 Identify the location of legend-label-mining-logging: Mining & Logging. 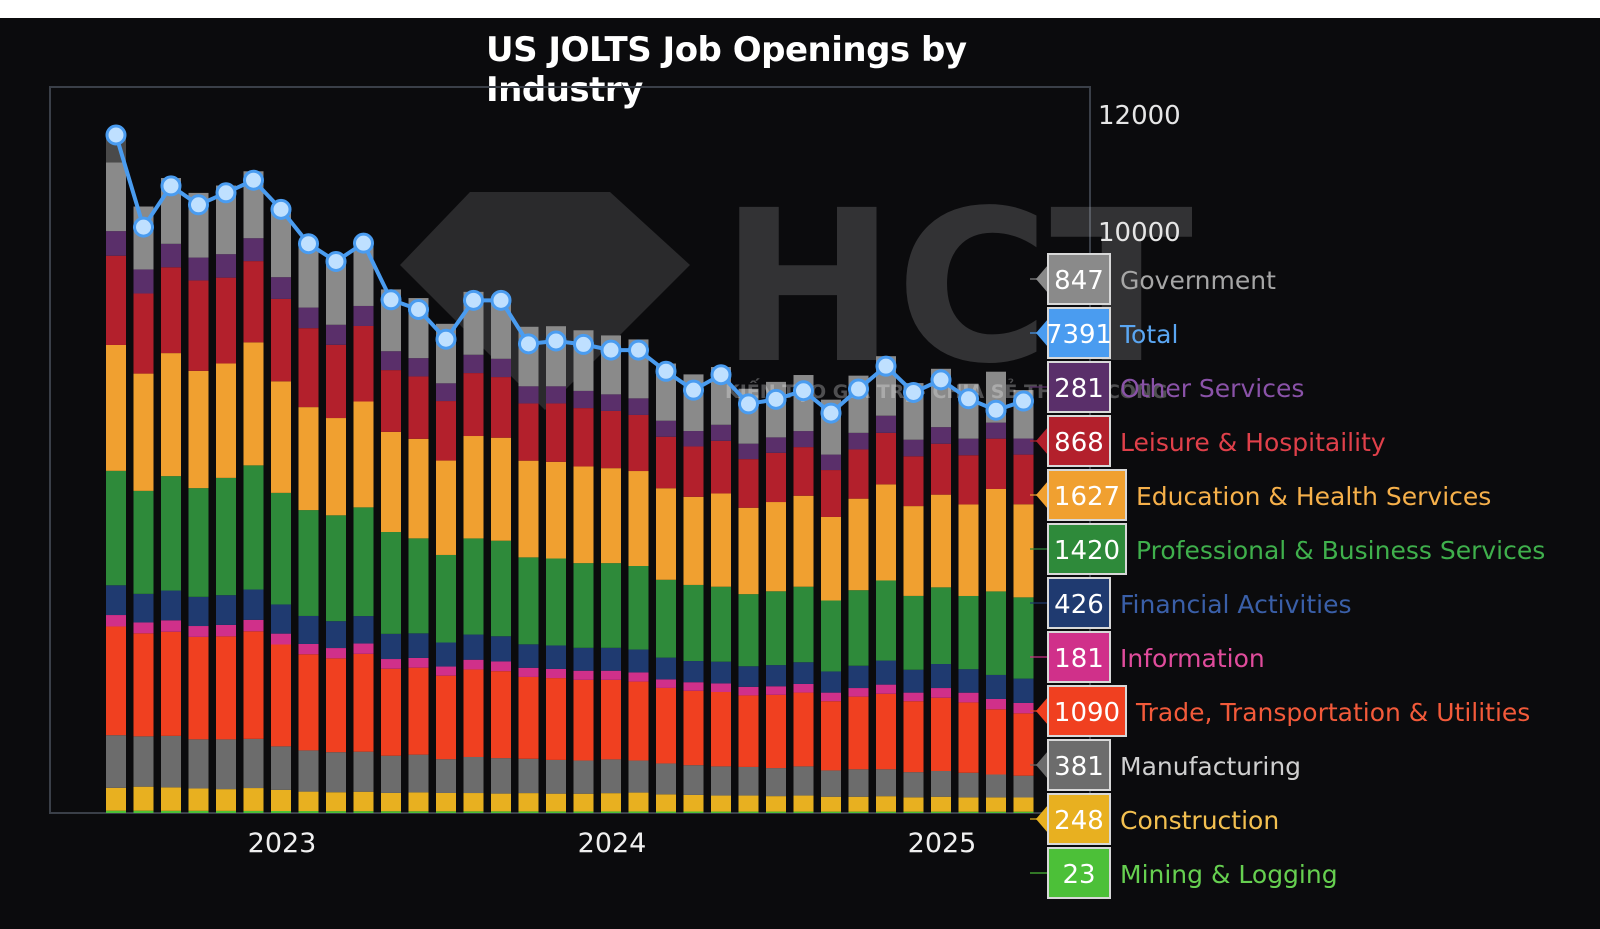
(1229, 874).